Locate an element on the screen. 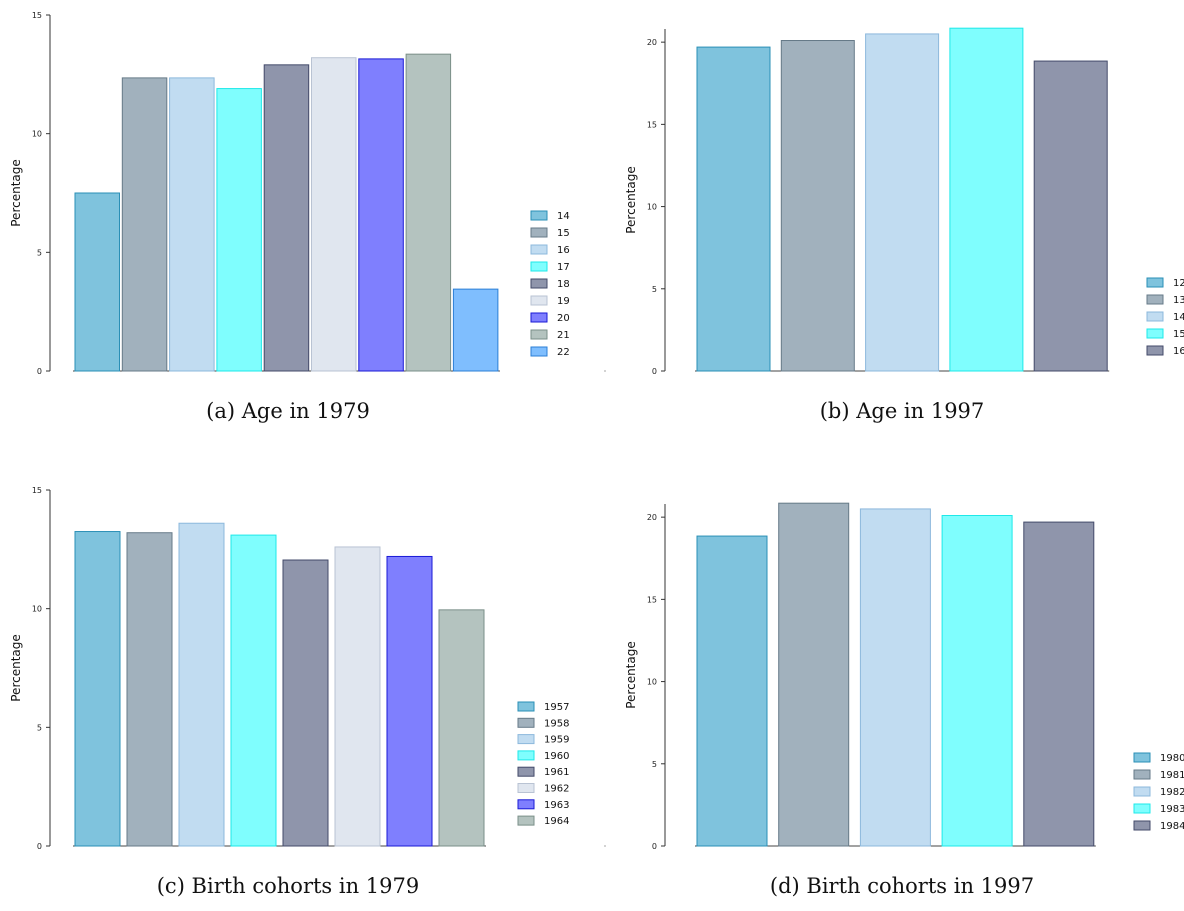 The image size is (1184, 911). legend-label-1963: 1963 is located at coordinates (556, 805).